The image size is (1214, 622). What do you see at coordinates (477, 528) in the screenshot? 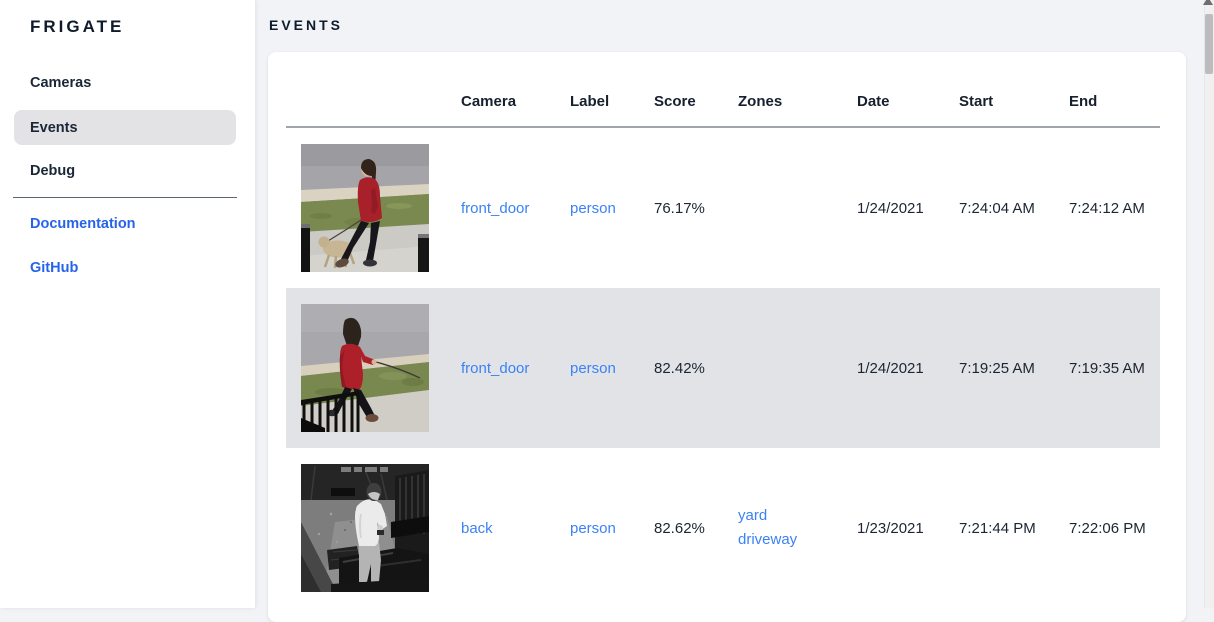
I see `camera-link: back` at bounding box center [477, 528].